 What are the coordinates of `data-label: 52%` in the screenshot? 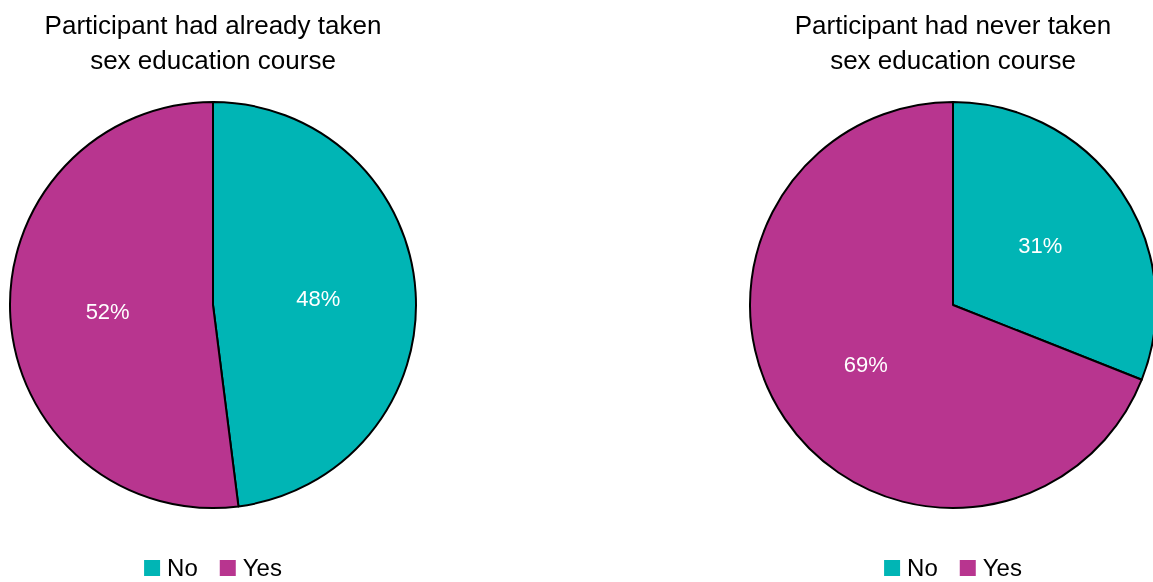 It's located at (107, 312).